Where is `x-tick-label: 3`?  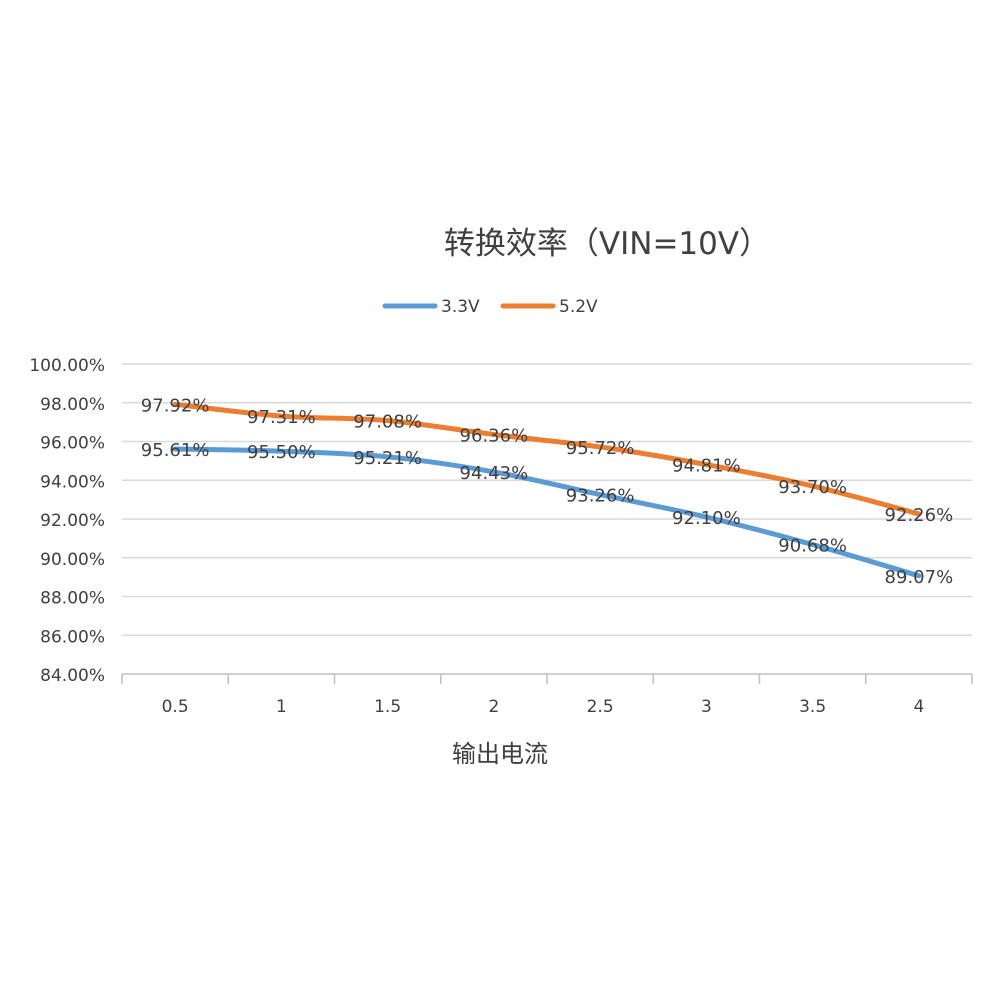 x-tick-label: 3 is located at coordinates (706, 707).